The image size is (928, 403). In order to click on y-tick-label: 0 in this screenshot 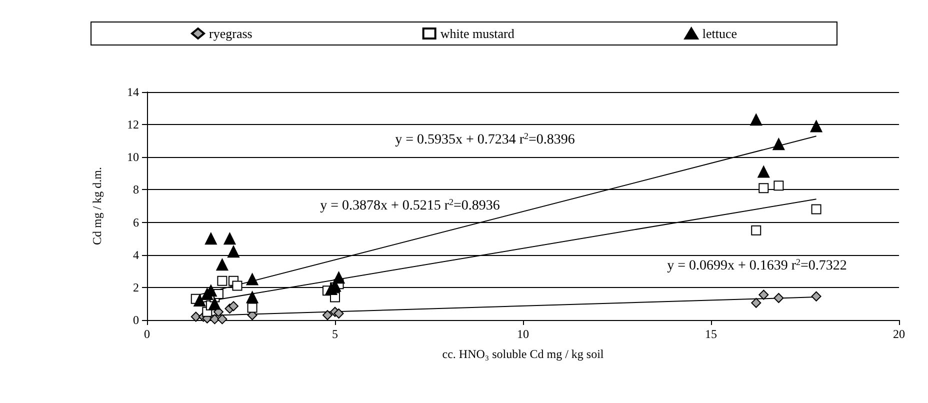, I will do `click(136, 320)`.